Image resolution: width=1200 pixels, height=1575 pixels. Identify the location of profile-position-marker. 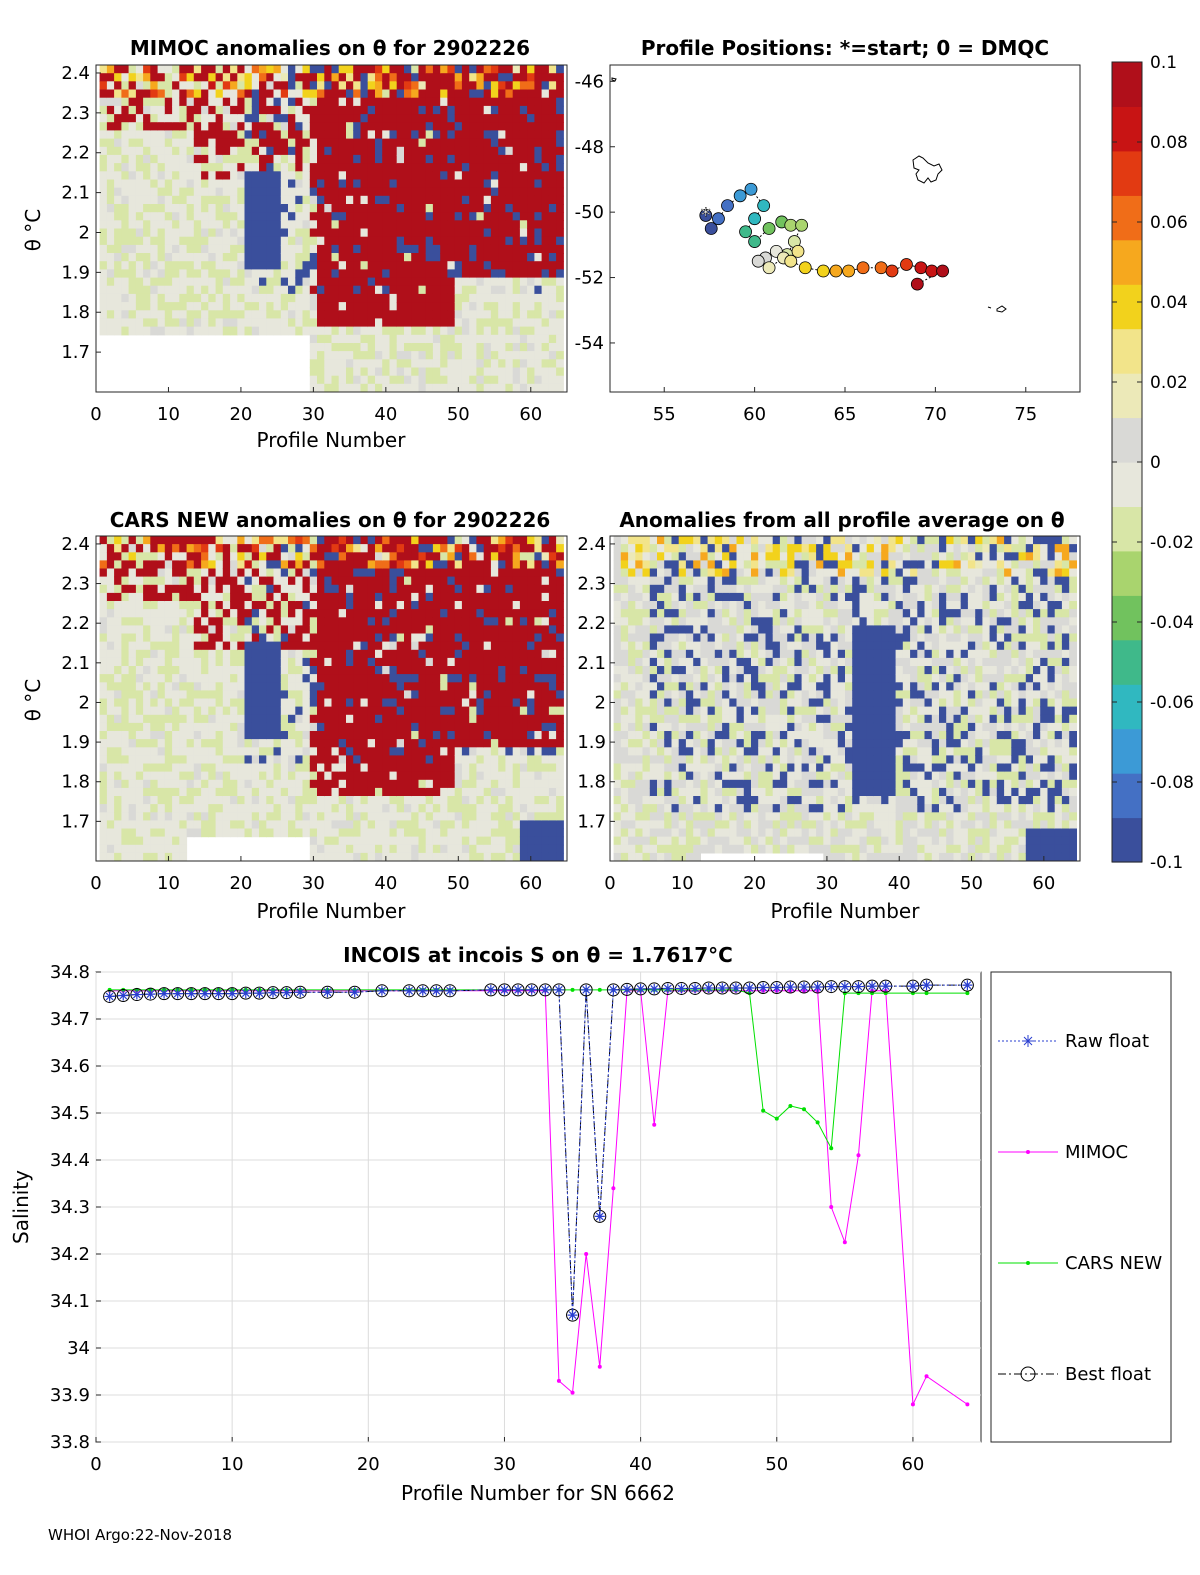
(802, 225).